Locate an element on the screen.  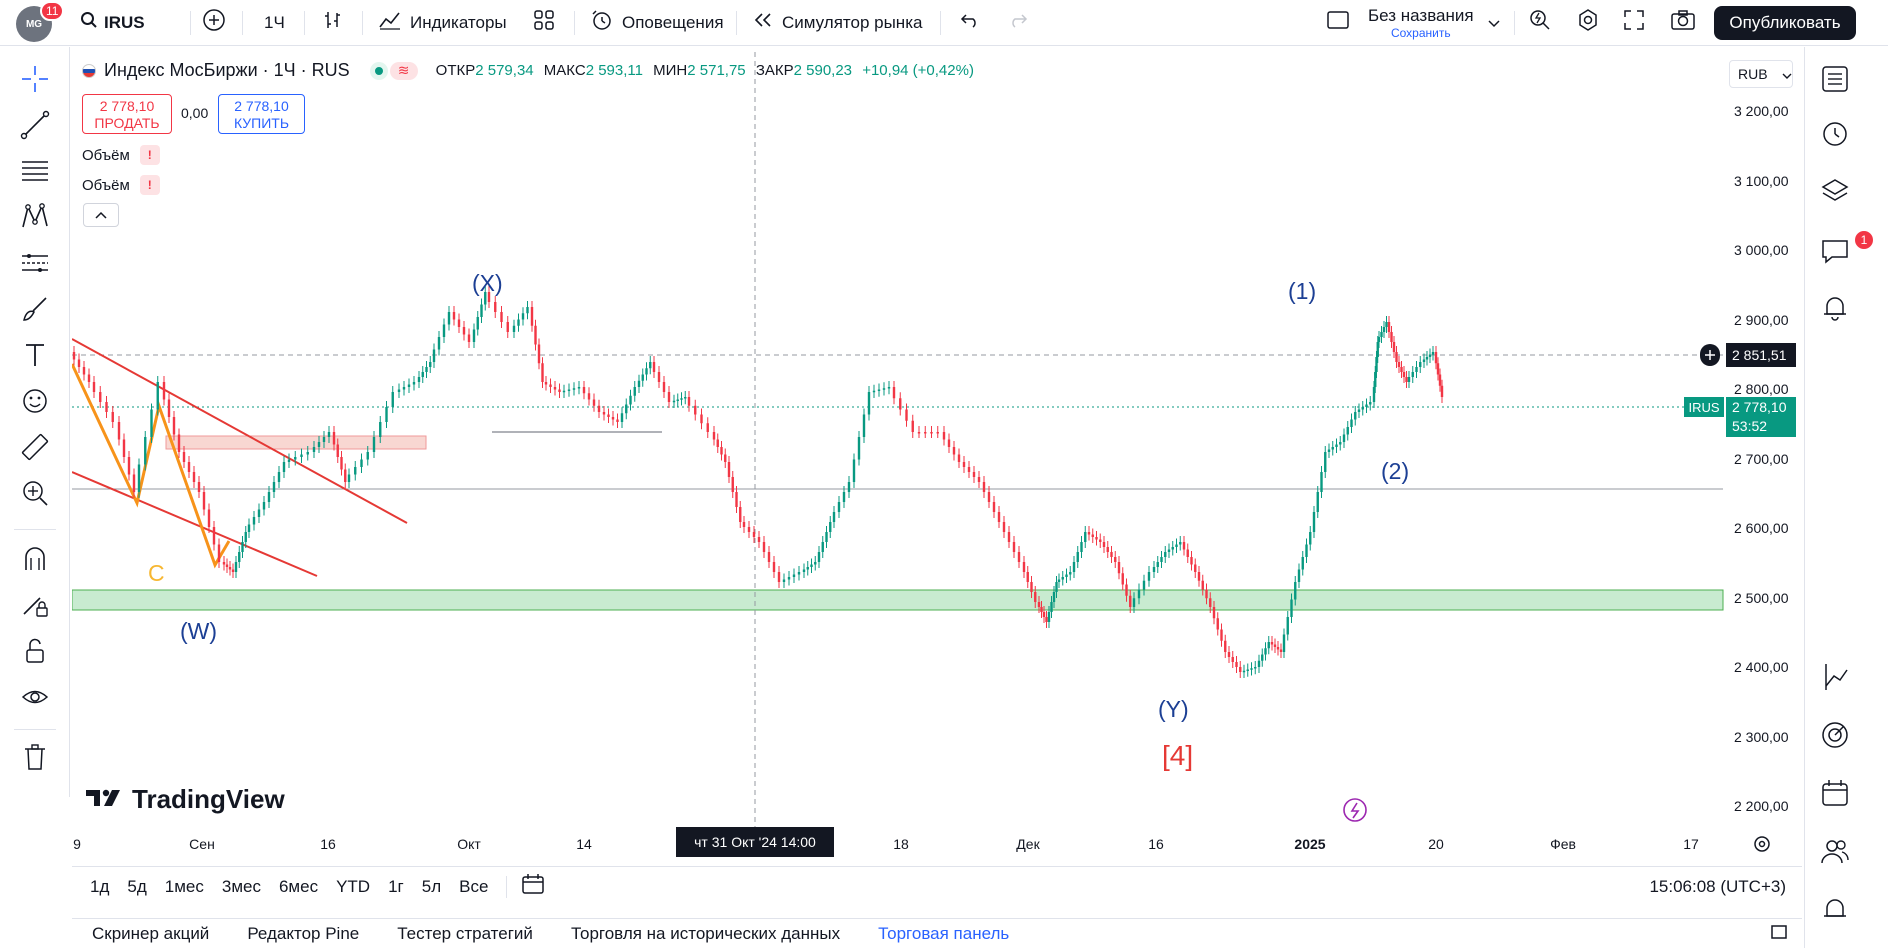
snapshot-button is located at coordinates (1683, 23).